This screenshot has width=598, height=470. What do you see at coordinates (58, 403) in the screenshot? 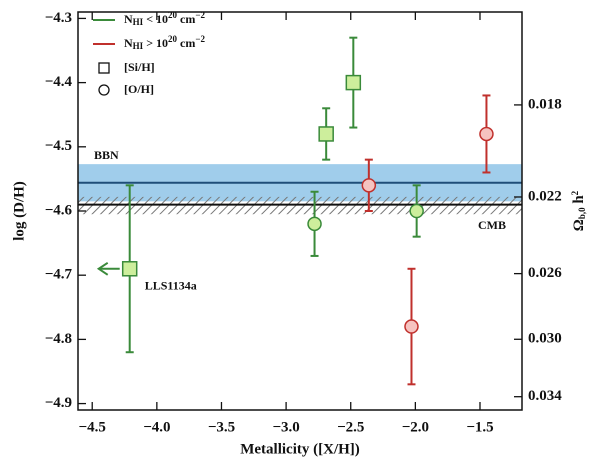
I see `y-tick-label: −4.9` at bounding box center [58, 403].